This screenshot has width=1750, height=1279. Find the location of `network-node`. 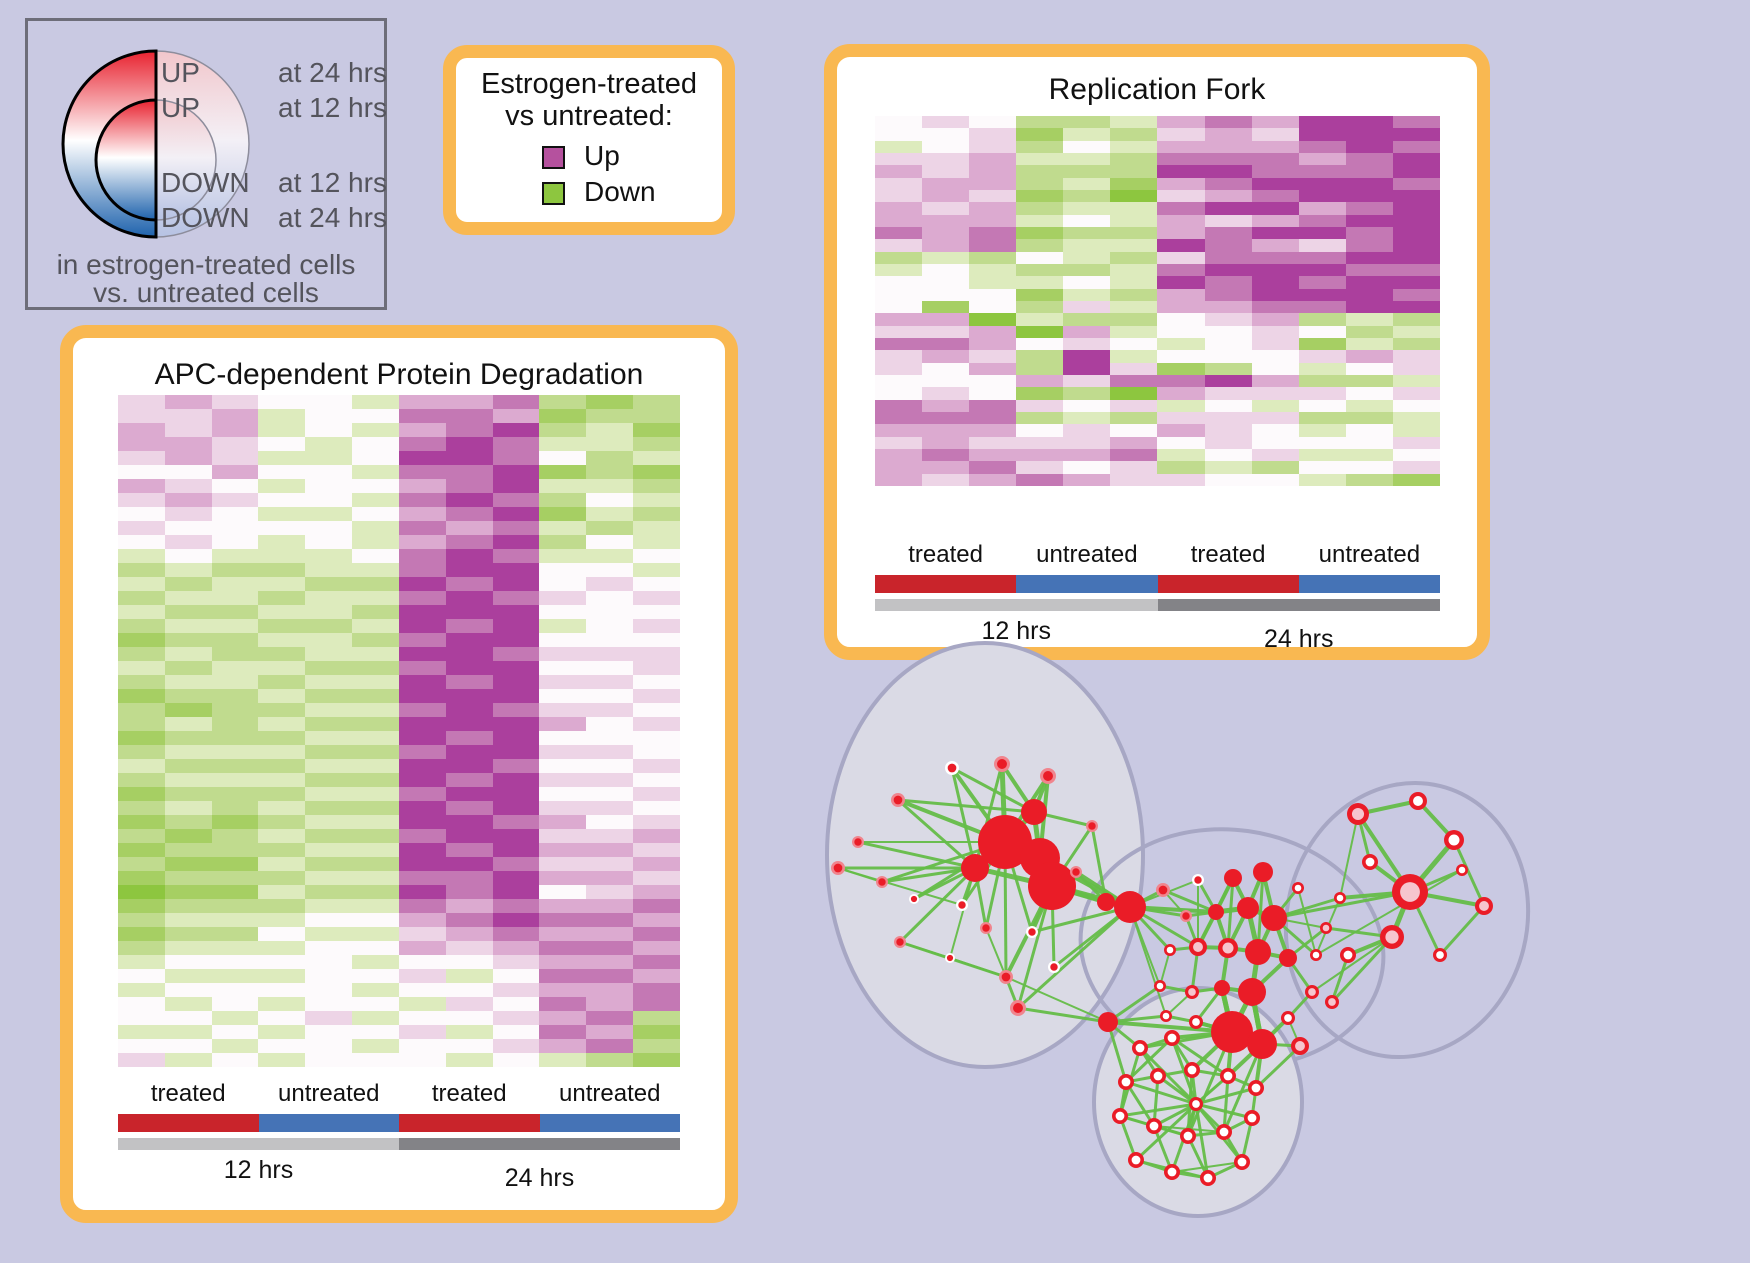

network-node is located at coordinates (1216, 912).